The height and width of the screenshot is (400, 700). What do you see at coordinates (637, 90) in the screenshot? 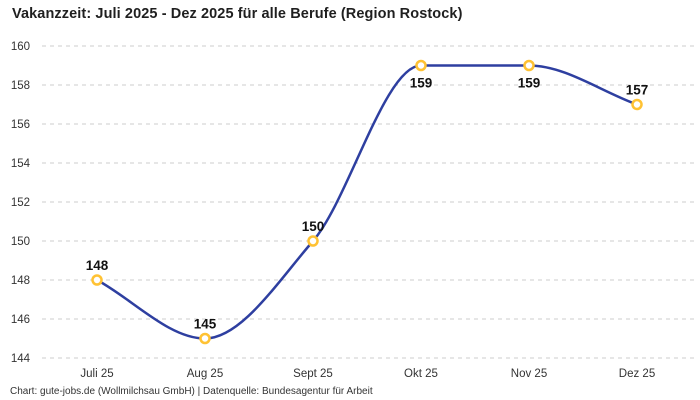
I see `data-point-label: 157` at bounding box center [637, 90].